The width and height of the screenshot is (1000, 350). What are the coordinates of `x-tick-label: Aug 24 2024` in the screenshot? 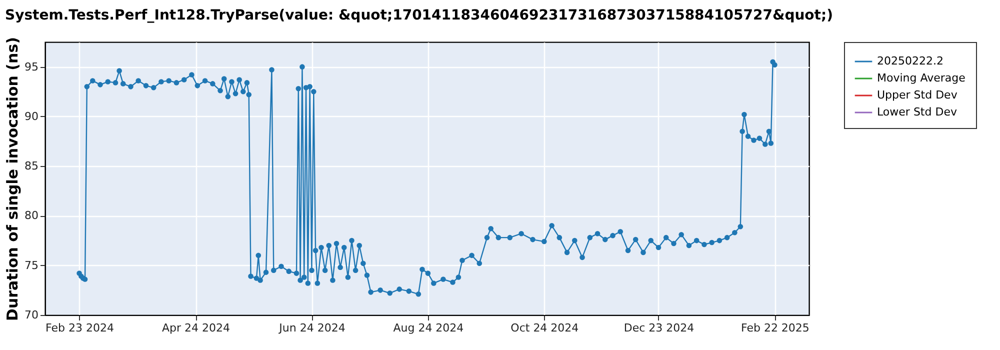 It's located at (428, 328).